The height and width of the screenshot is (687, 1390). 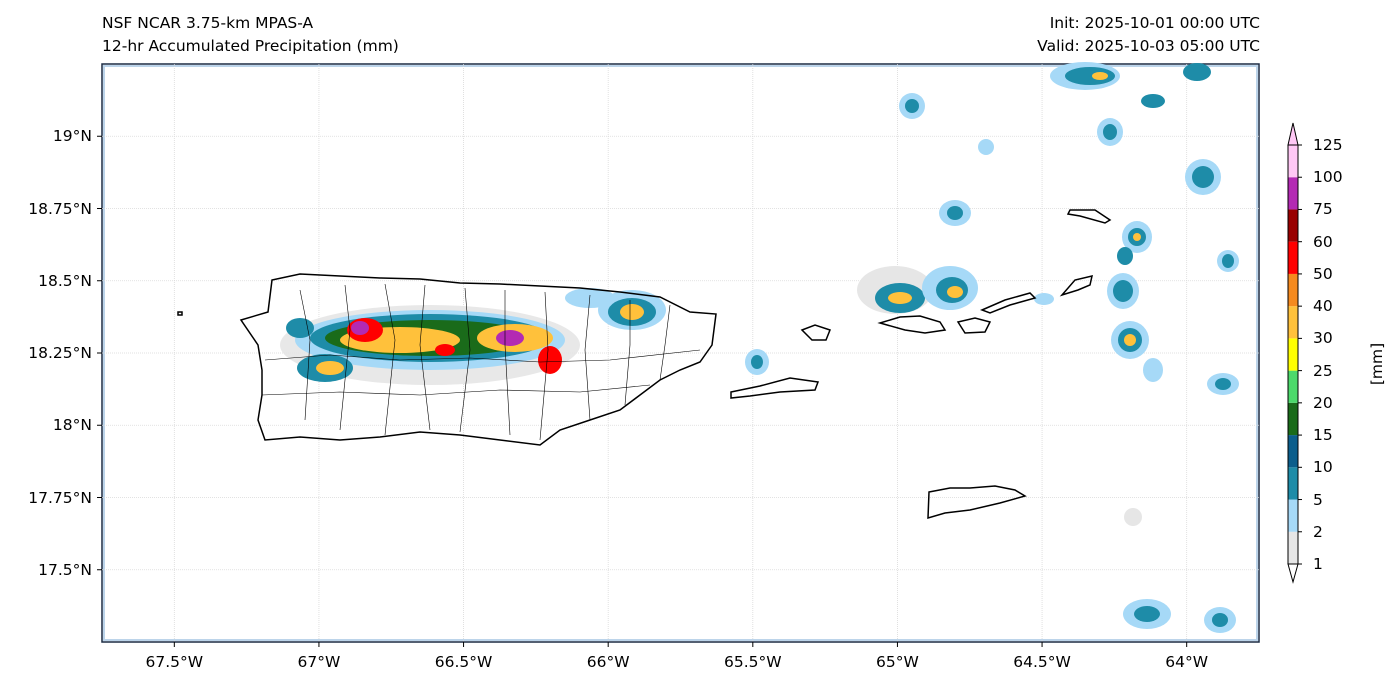 What do you see at coordinates (1154, 23) in the screenshot?
I see `init-time: Init: 2025-10-01 00:00 UTC` at bounding box center [1154, 23].